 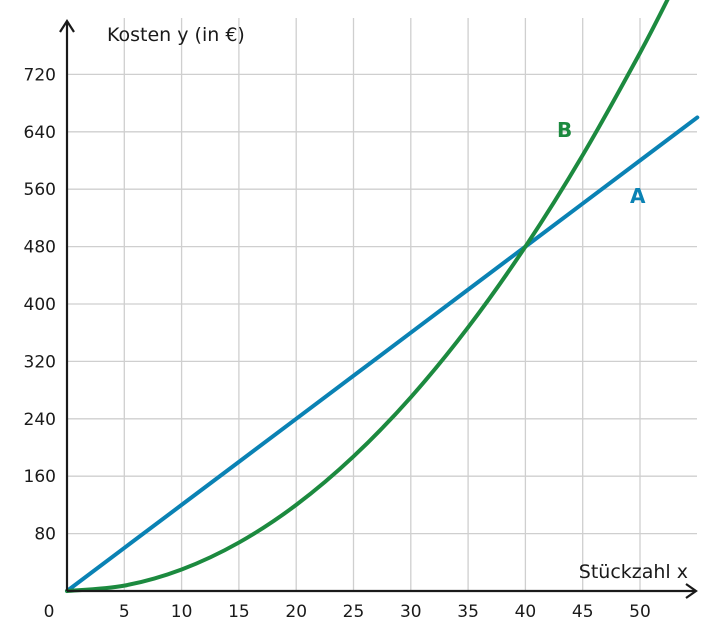 What do you see at coordinates (40, 190) in the screenshot?
I see `y-tick-label: 560` at bounding box center [40, 190].